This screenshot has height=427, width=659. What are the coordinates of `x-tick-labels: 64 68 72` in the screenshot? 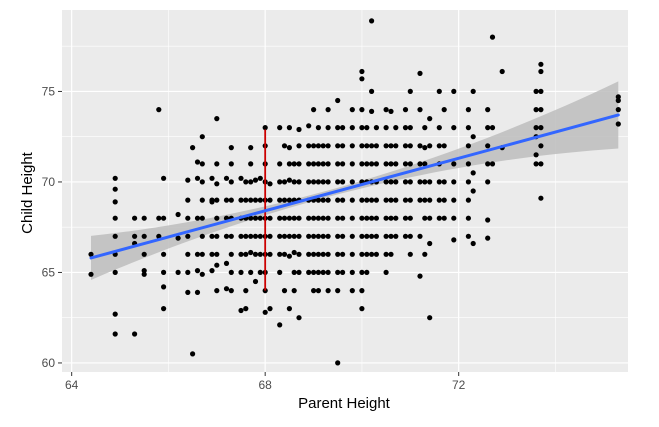 It's located at (265, 385).